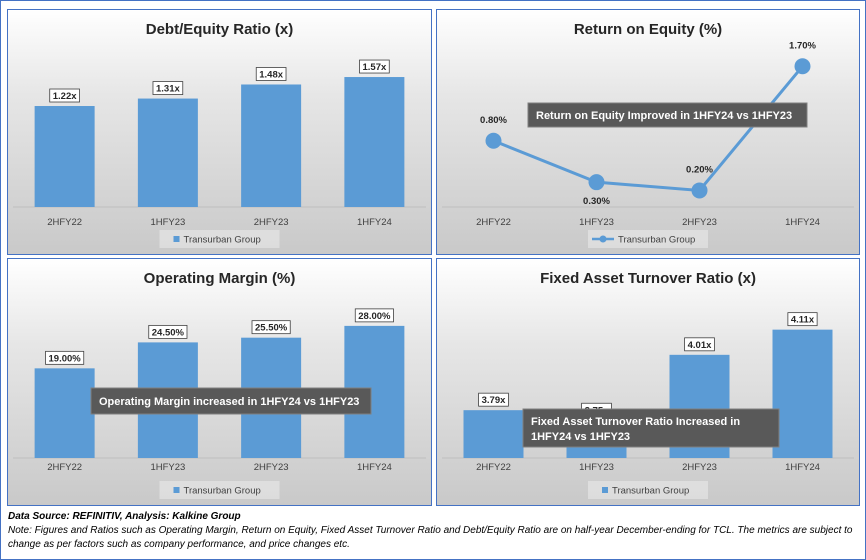 The height and width of the screenshot is (560, 866). I want to click on data-label: 1.70%, so click(802, 45).